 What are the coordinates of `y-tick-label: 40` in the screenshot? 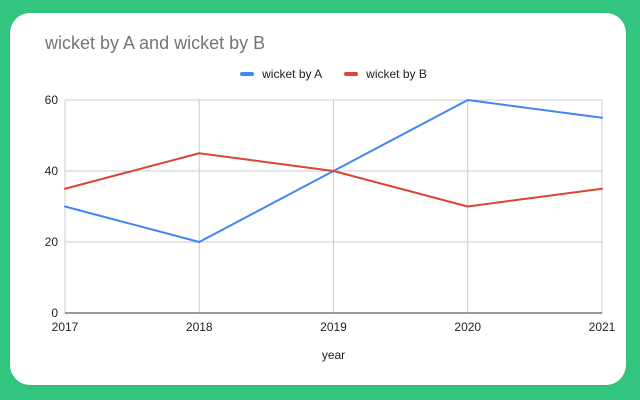 It's located at (52, 171).